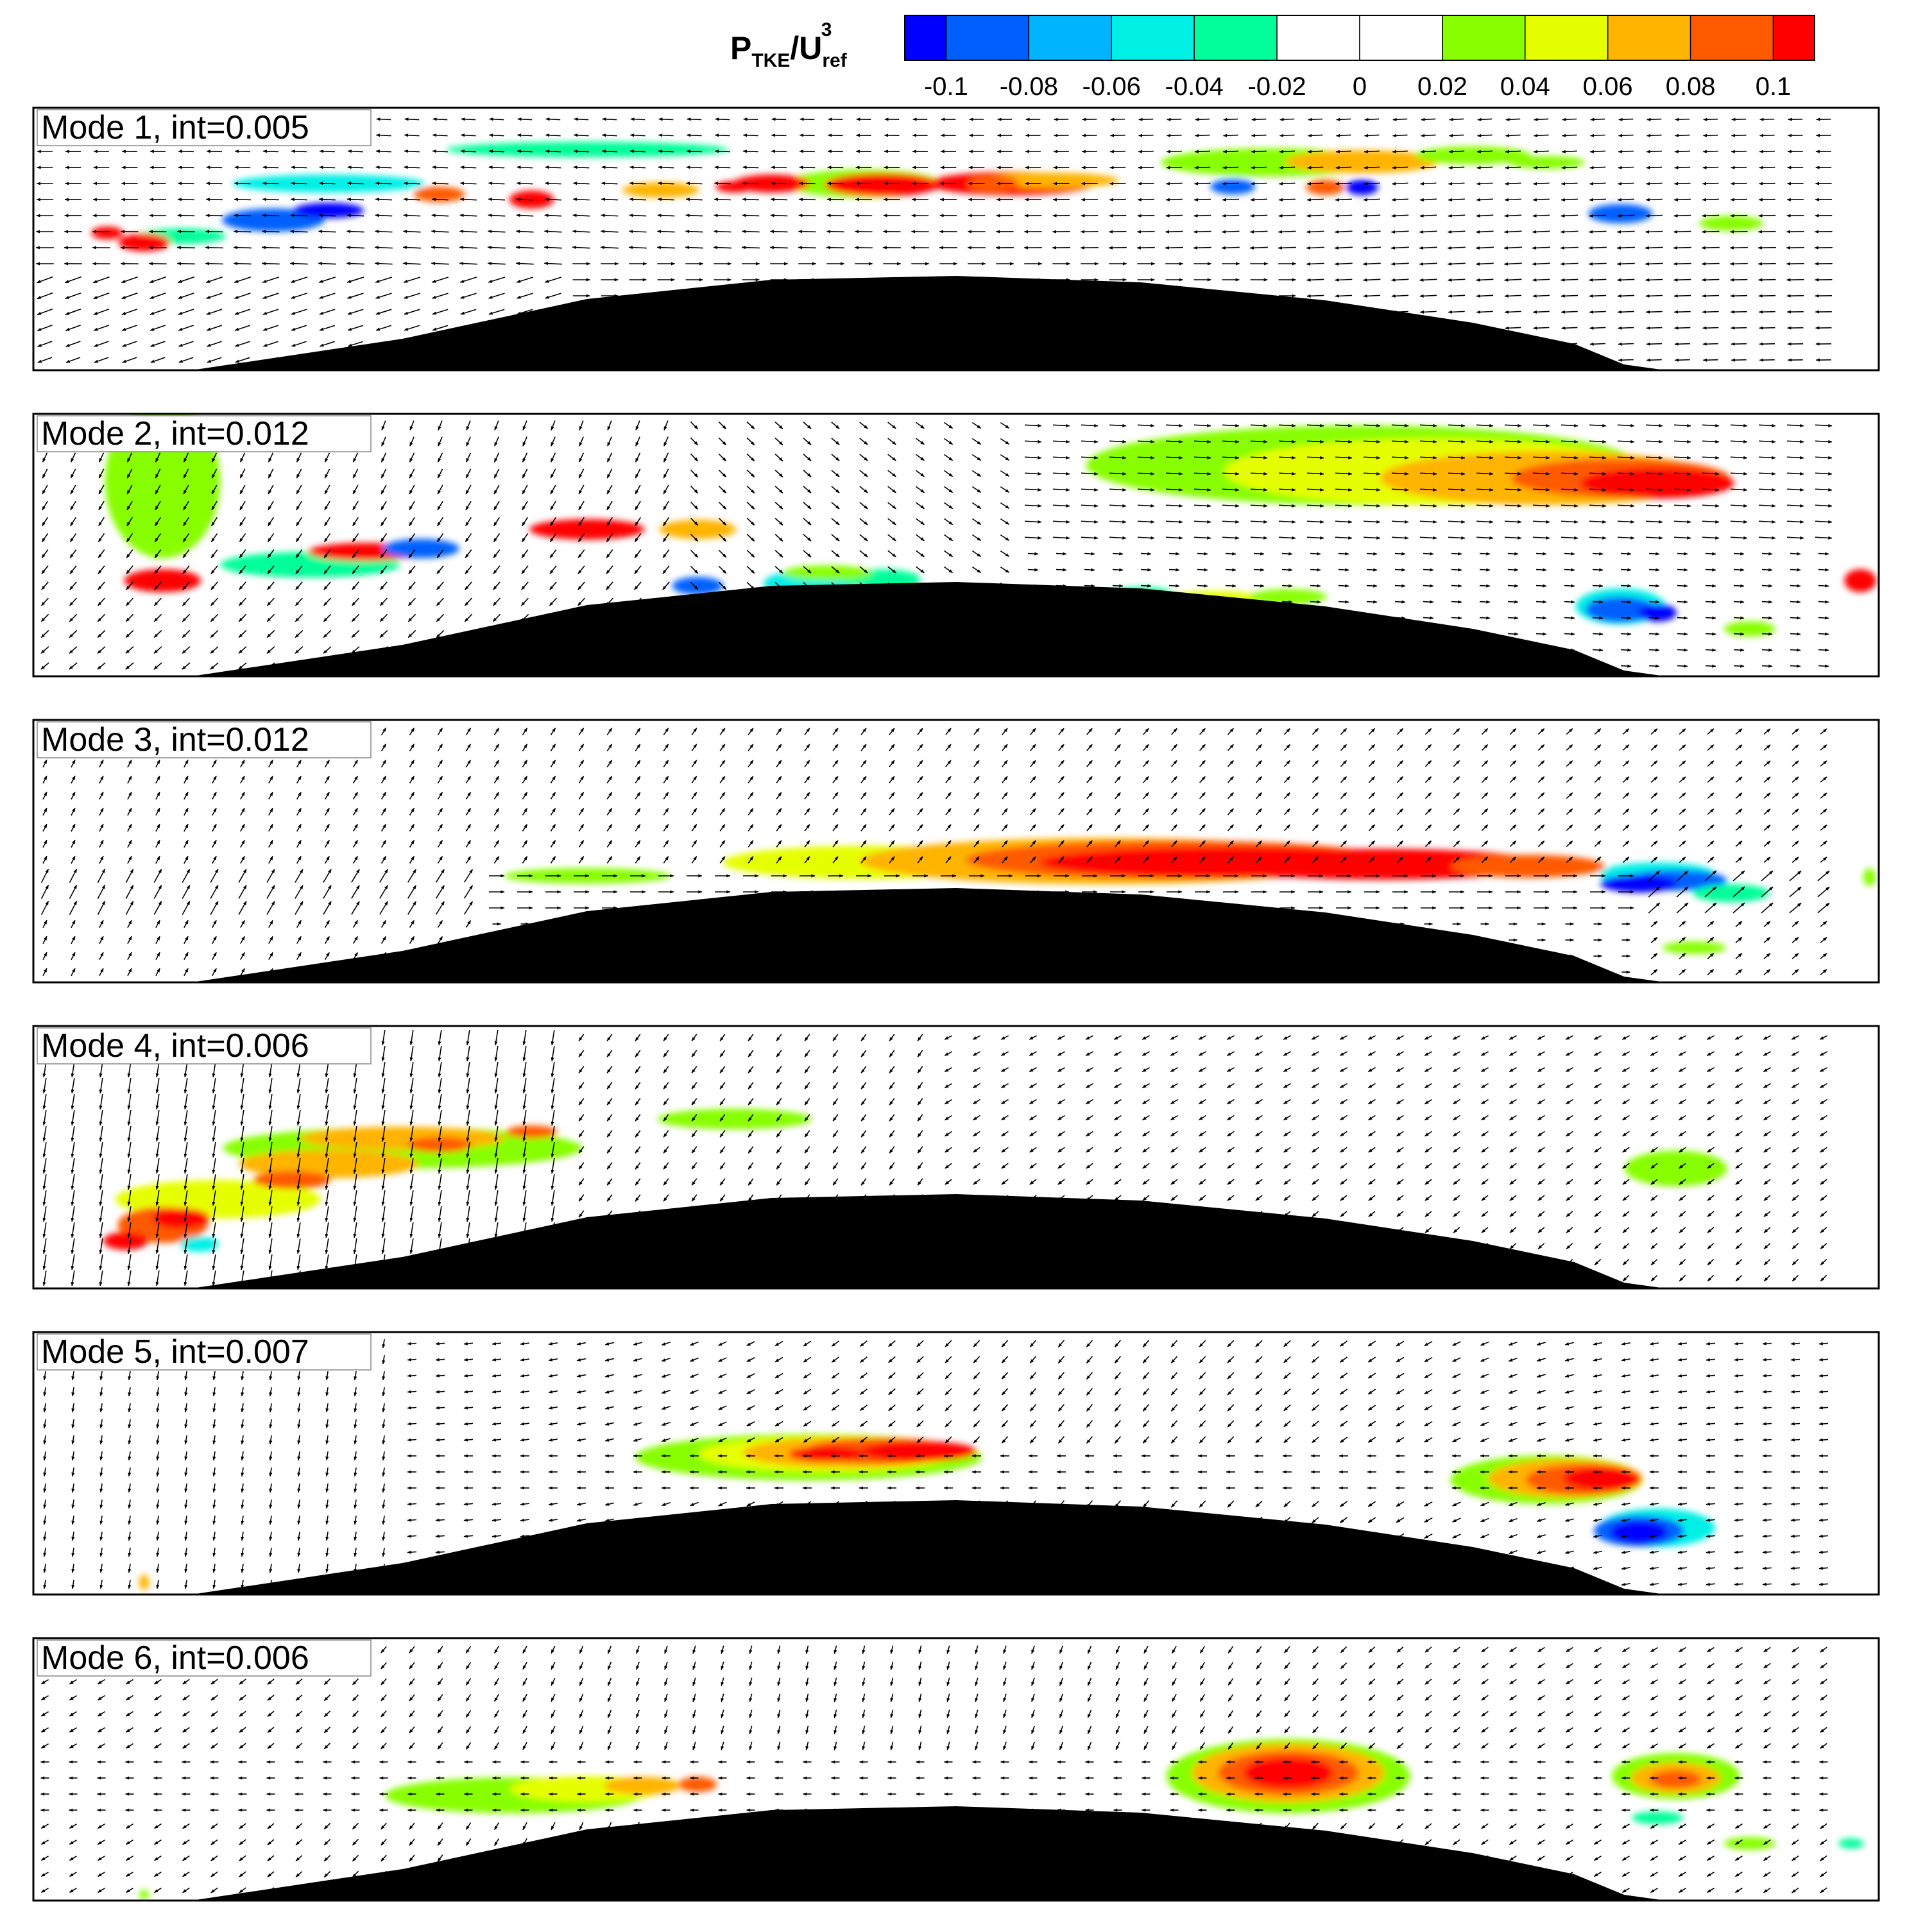 This screenshot has width=1907, height=1932. What do you see at coordinates (946, 87) in the screenshot?
I see `colorbar-tick-label: -0.1` at bounding box center [946, 87].